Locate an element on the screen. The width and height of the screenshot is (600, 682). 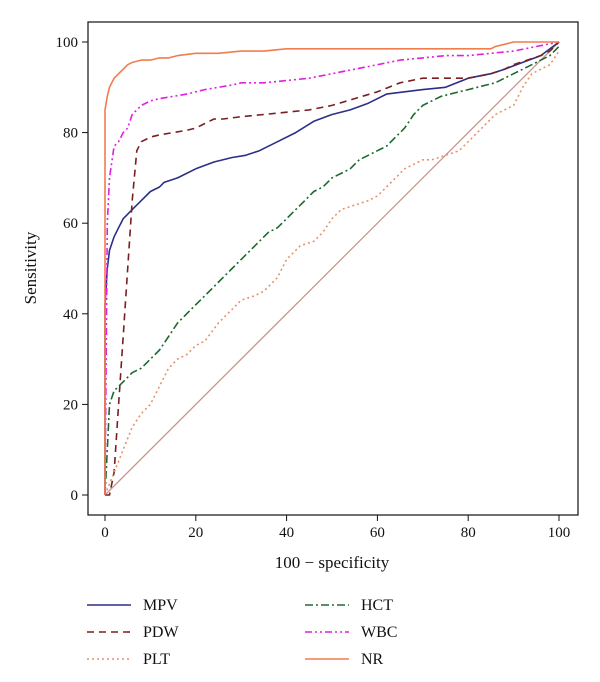
x-tick-label: 60 is located at coordinates (377, 533).